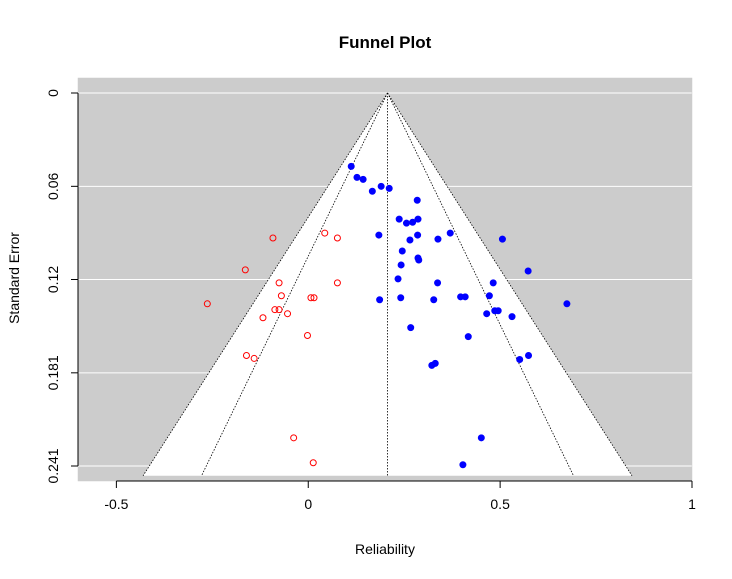 This screenshot has width=732, height=579. What do you see at coordinates (500, 504) in the screenshot?
I see `x-tick-label: 0.5` at bounding box center [500, 504].